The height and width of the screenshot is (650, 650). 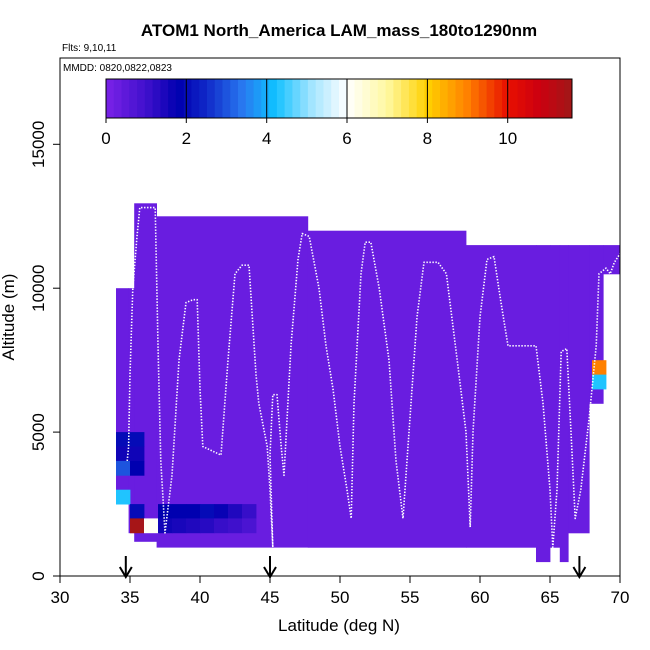 I want to click on colorbar-tick-label: 4, so click(x=266, y=138).